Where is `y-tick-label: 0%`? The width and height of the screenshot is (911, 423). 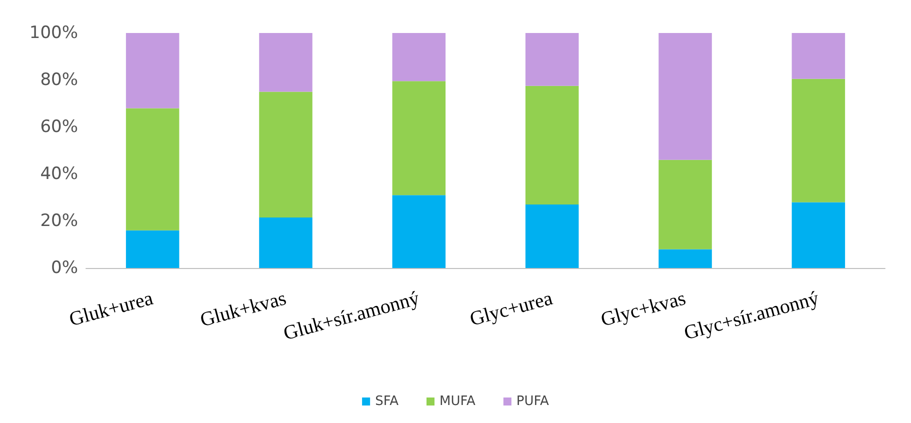 y-tick-label: 0% is located at coordinates (64, 268).